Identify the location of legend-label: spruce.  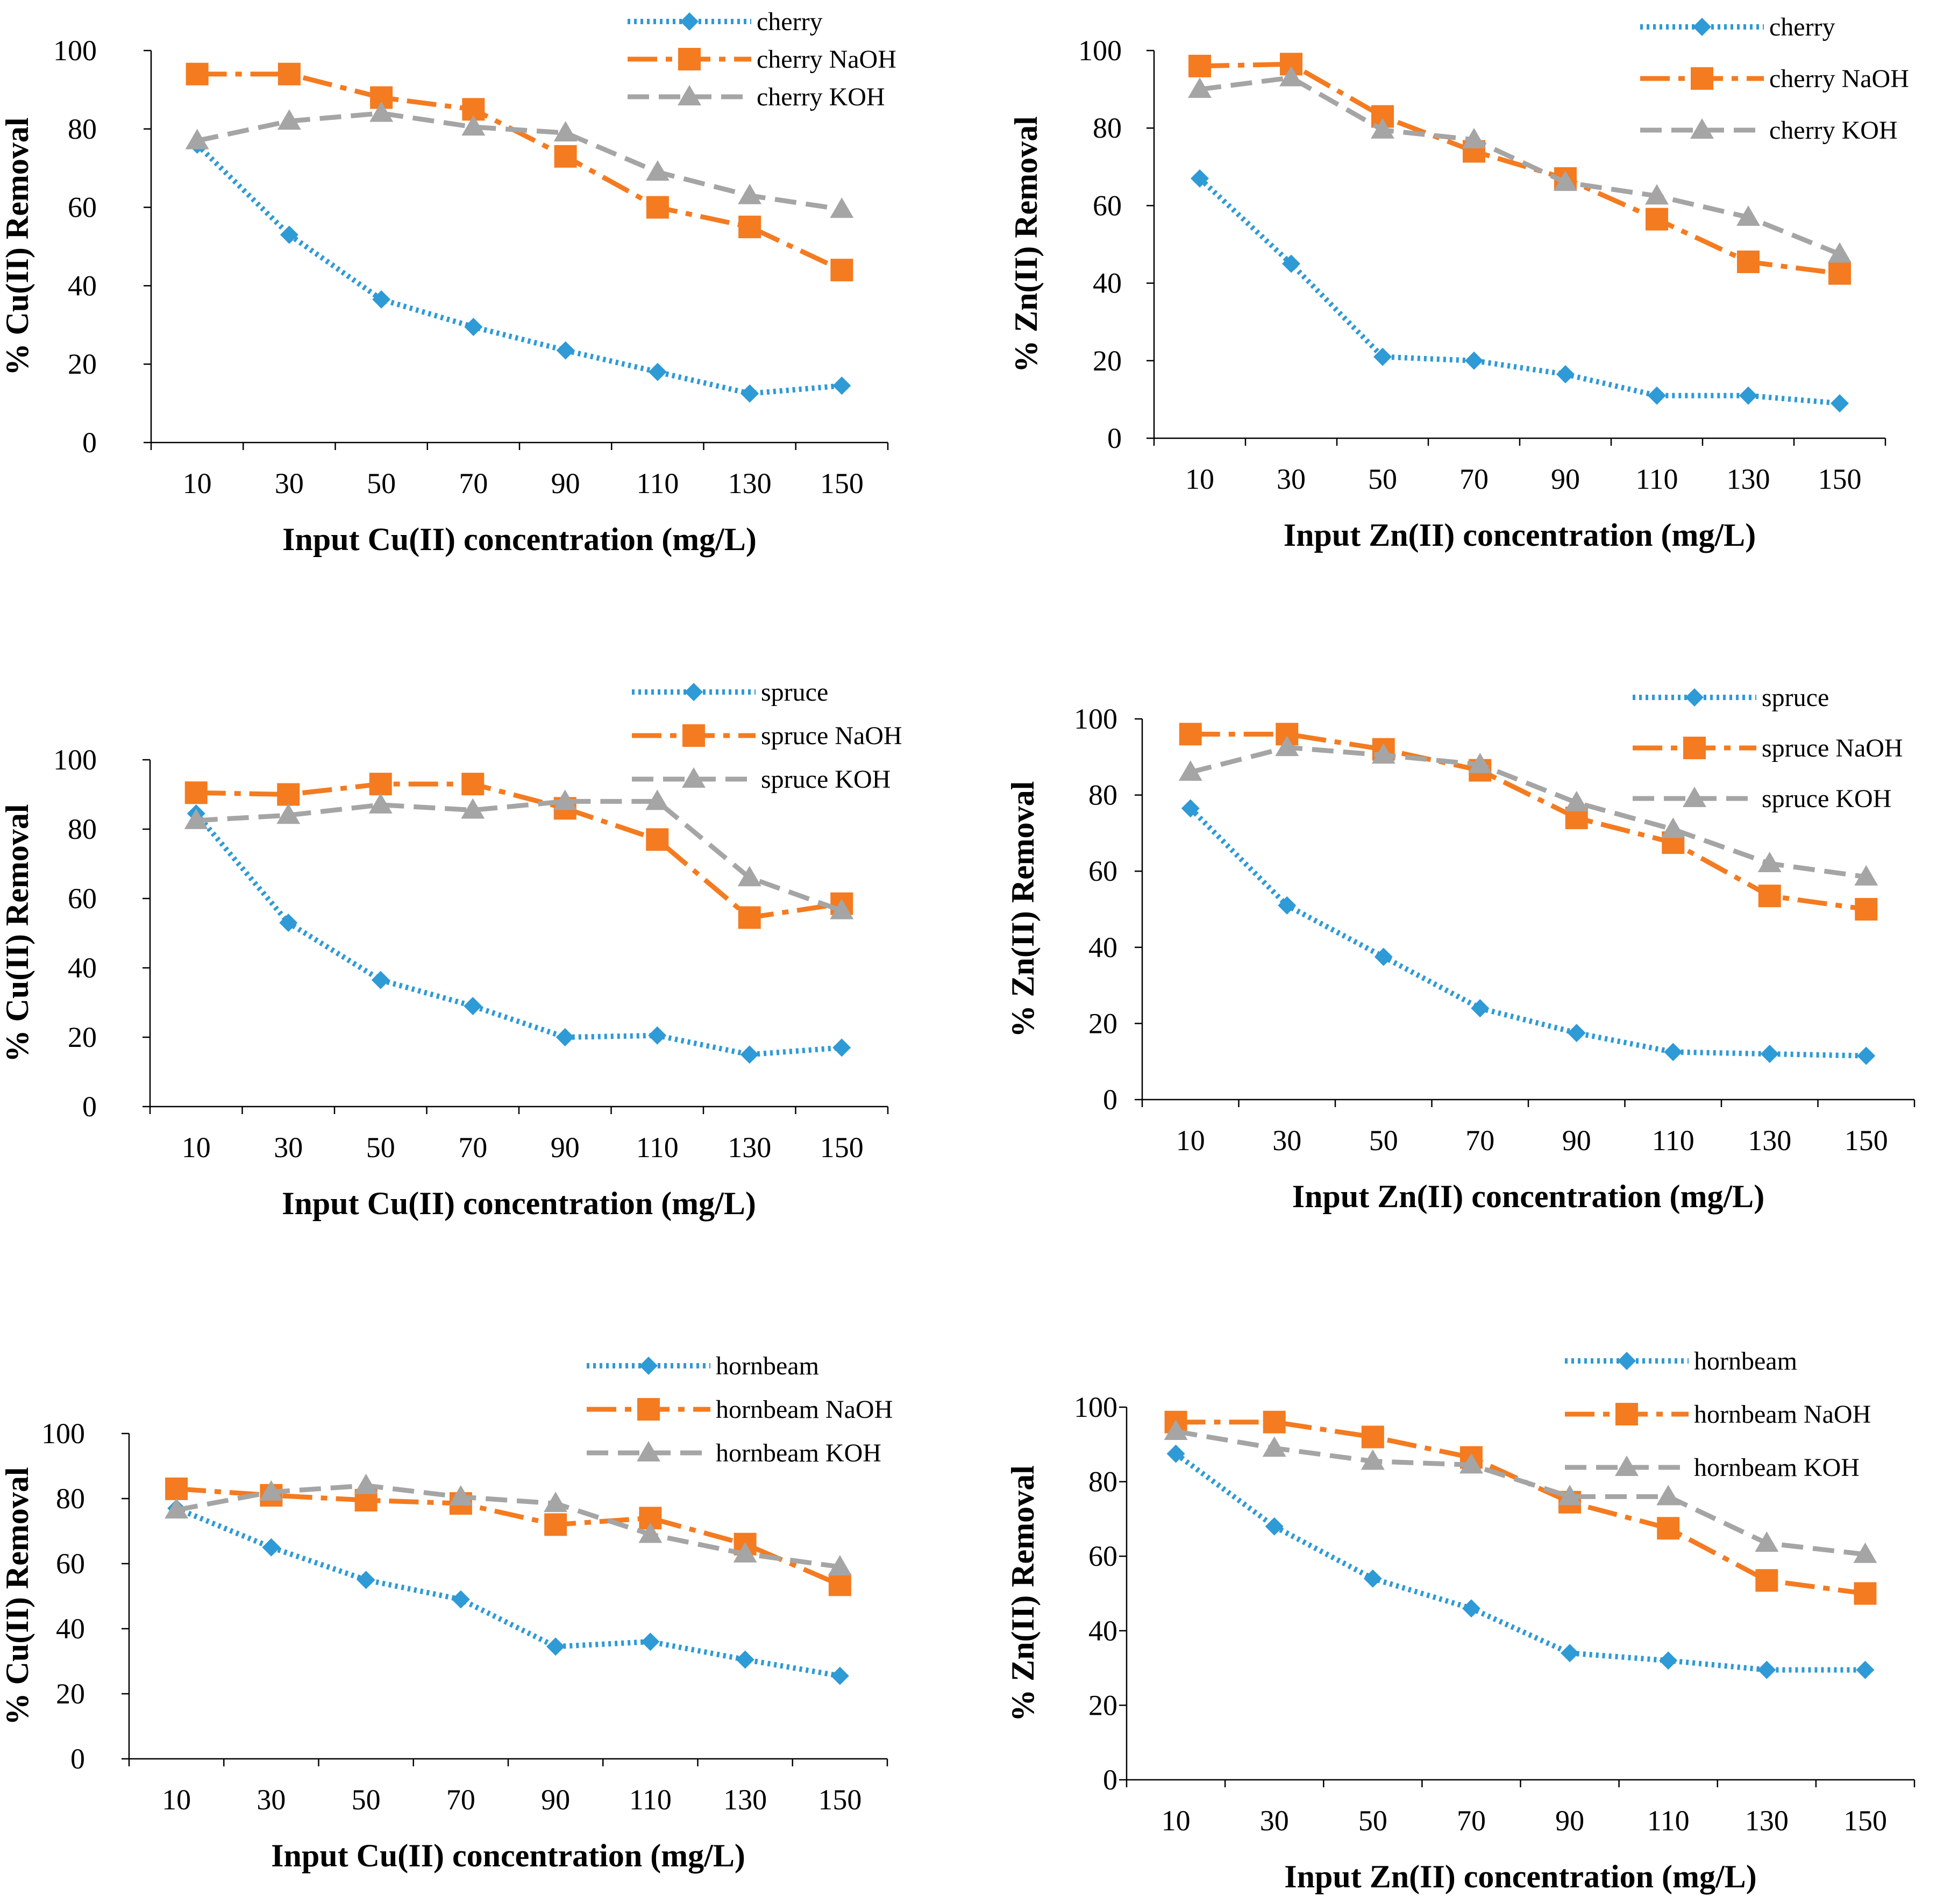
(794, 692).